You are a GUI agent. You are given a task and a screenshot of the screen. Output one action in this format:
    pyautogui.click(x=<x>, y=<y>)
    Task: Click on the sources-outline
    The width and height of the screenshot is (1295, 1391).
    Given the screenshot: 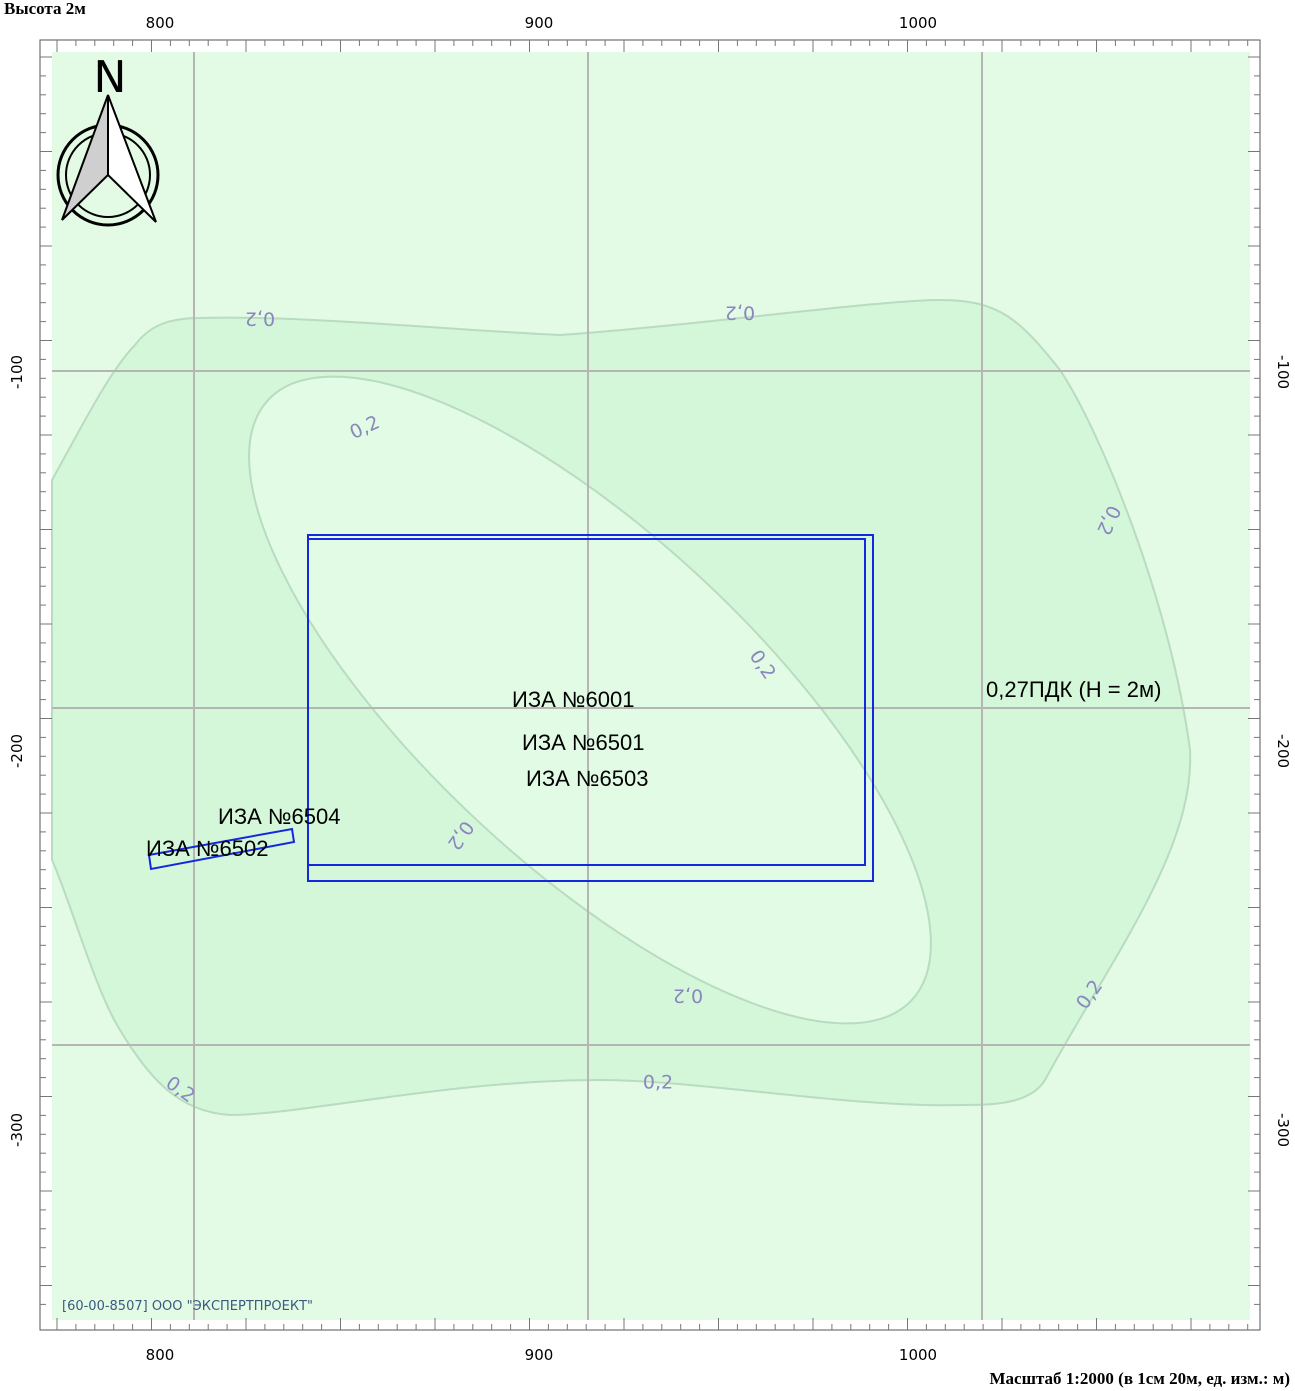 What is the action you would take?
    pyautogui.click(x=510, y=708)
    